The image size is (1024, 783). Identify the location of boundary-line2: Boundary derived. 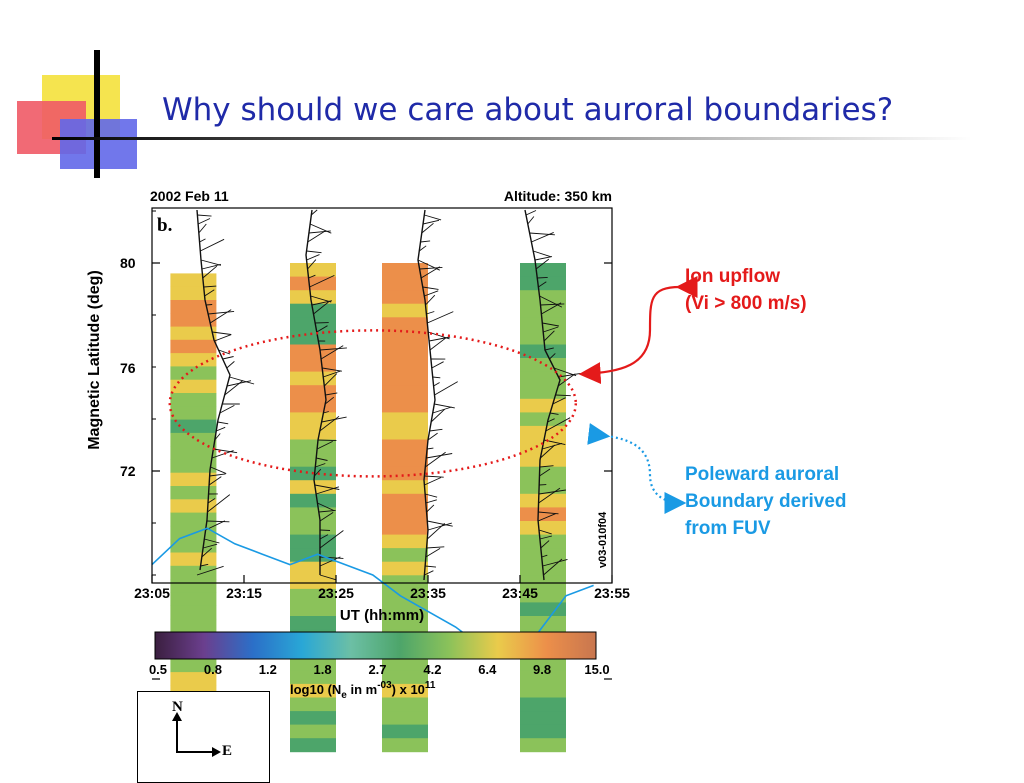
(766, 501).